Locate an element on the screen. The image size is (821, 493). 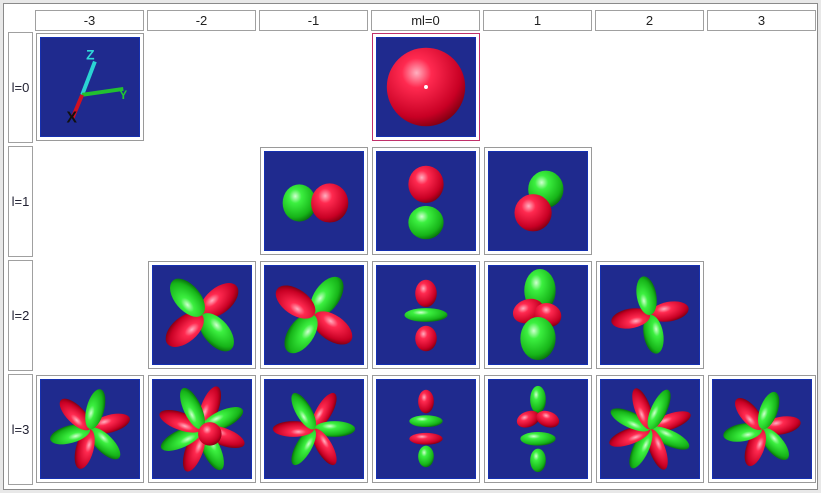
orbital-cell-d1 is located at coordinates (538, 315).